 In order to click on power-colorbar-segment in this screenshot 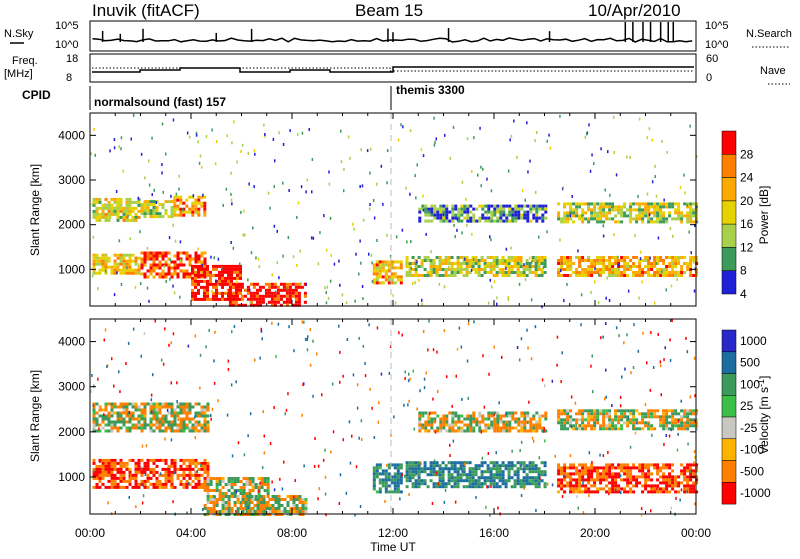, I will do `click(729, 212)`.